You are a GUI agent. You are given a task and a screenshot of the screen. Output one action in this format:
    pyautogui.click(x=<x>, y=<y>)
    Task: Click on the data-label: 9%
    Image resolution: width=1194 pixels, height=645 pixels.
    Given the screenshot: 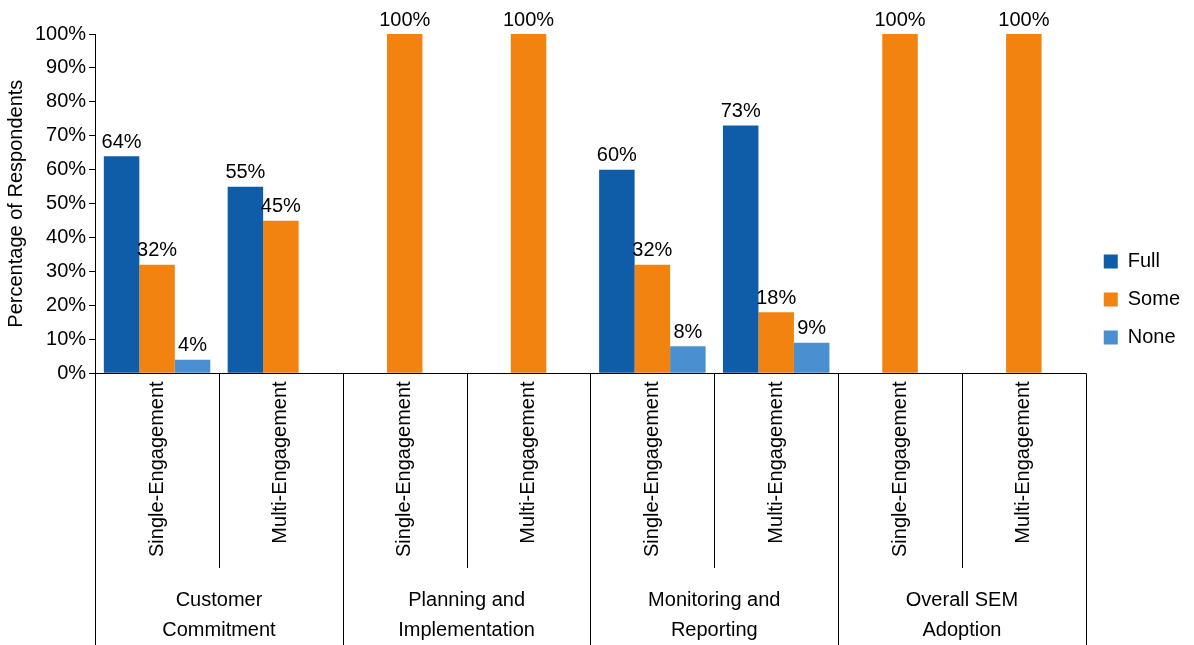 What is the action you would take?
    pyautogui.click(x=812, y=327)
    